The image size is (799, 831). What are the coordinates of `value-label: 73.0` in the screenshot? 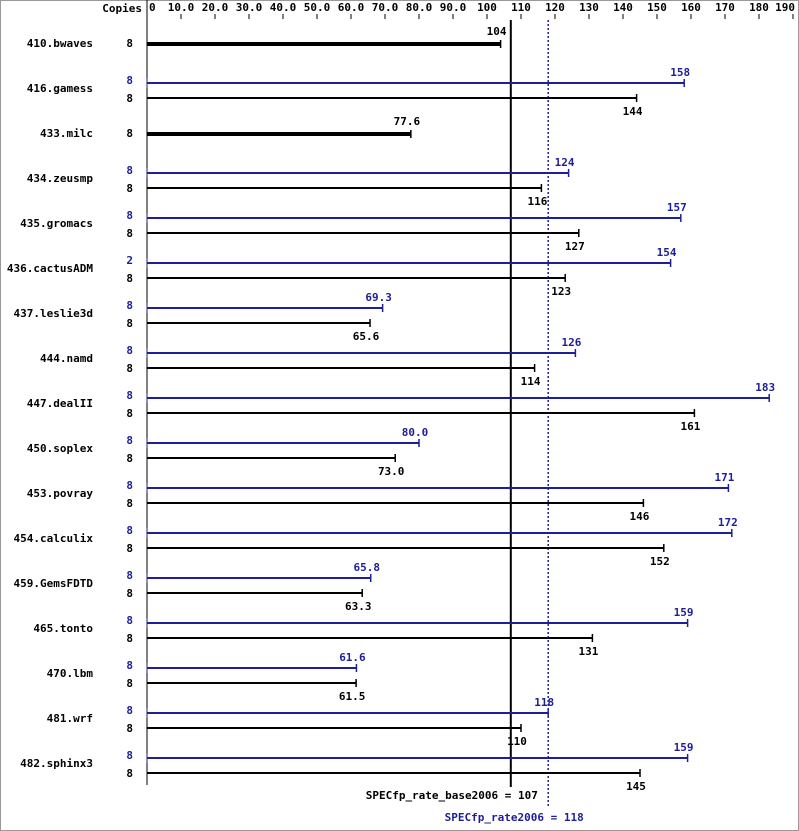 It's located at (391, 471).